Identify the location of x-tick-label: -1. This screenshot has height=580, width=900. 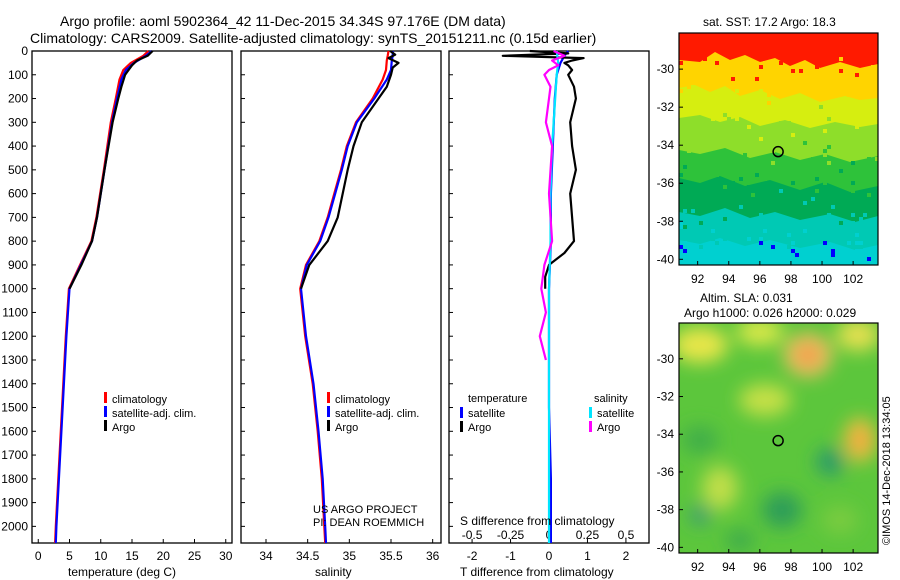
(510, 556).